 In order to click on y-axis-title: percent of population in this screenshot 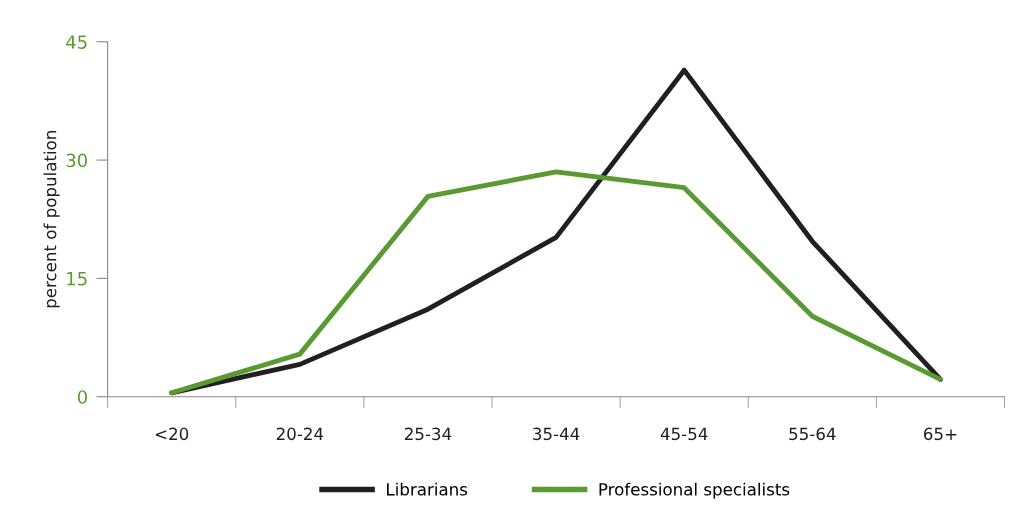, I will do `click(51, 219)`.